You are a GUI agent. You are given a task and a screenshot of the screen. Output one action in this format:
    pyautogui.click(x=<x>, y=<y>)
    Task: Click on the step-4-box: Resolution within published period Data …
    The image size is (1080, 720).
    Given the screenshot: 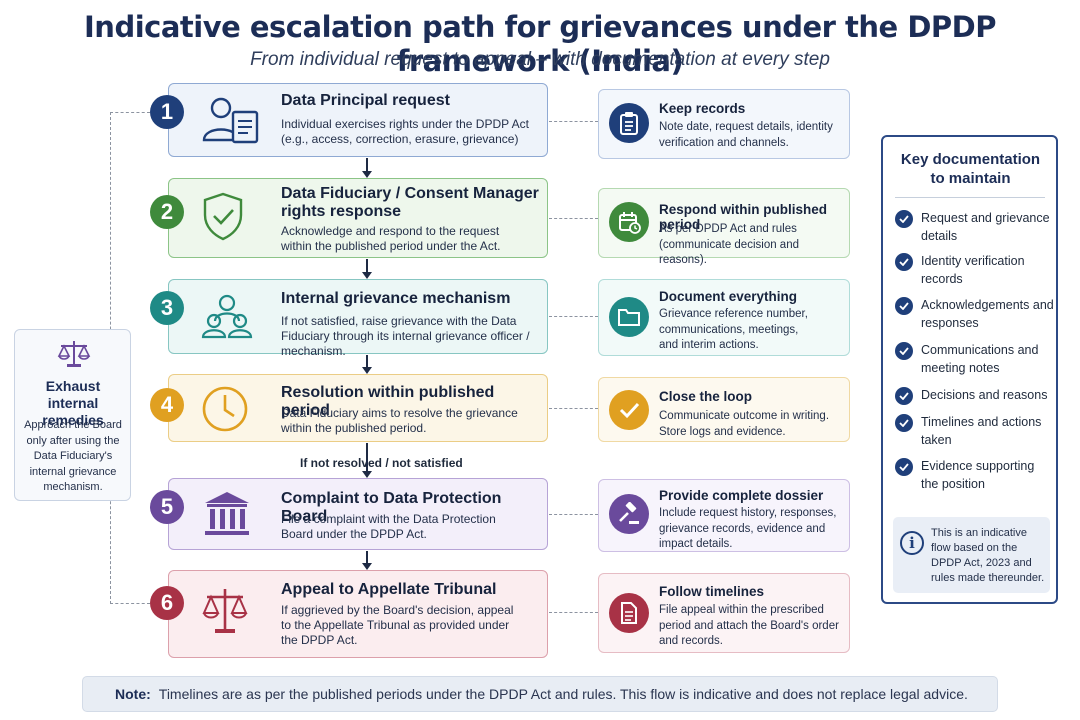 What is the action you would take?
    pyautogui.click(x=358, y=408)
    